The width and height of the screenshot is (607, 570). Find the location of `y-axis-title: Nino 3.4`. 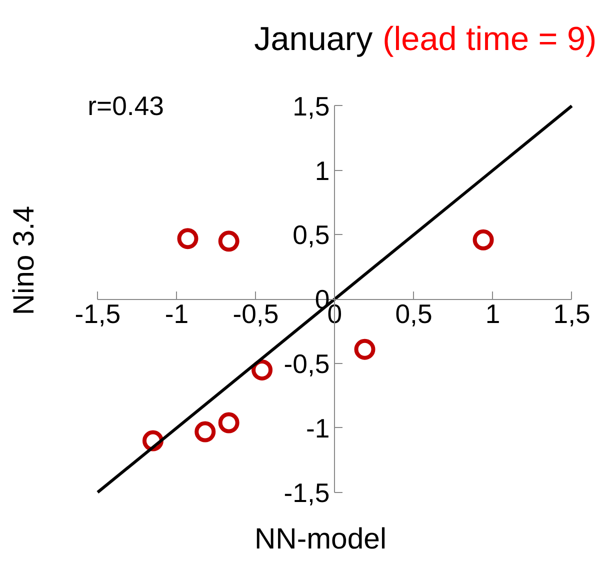

y-axis-title: Nino 3.4 is located at coordinates (24, 261).